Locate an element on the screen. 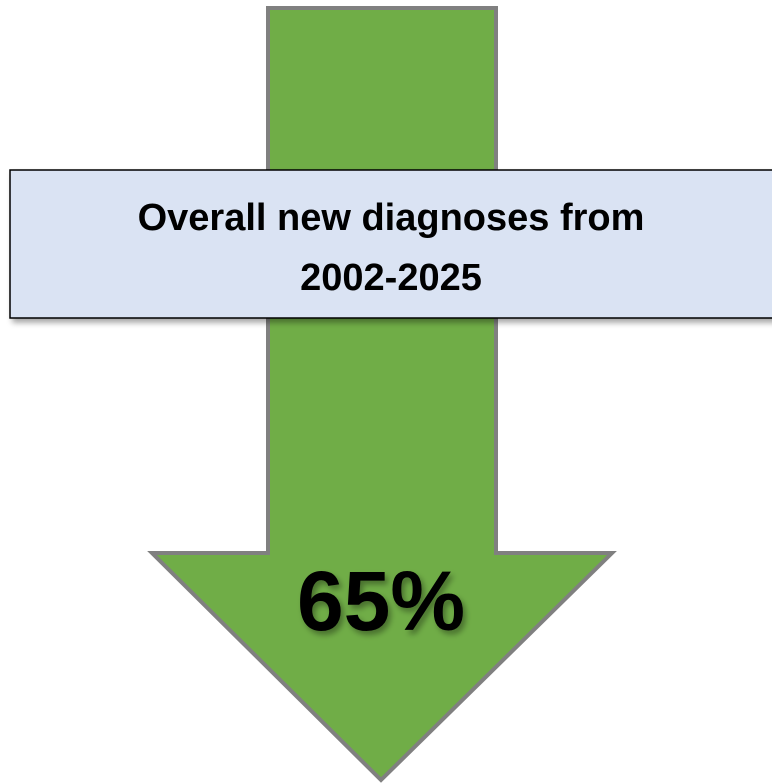  banner-line: 2002-2025 is located at coordinates (391, 278).